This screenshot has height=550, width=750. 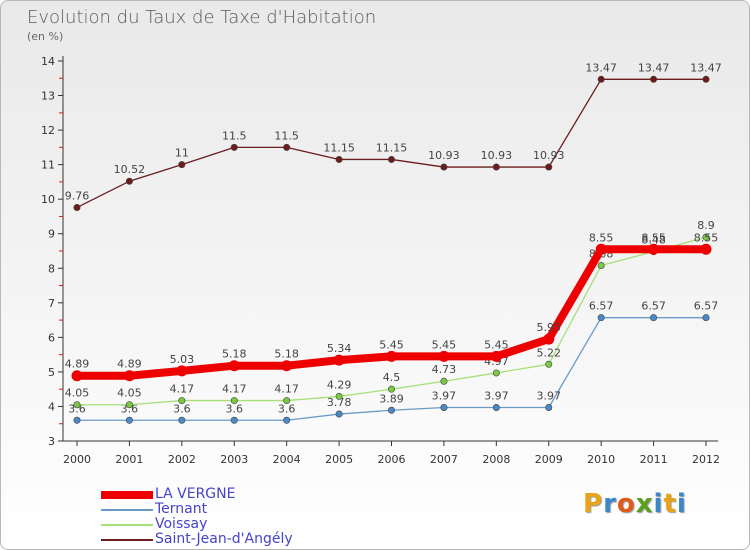 What do you see at coordinates (48, 130) in the screenshot?
I see `y-tick-label: 12` at bounding box center [48, 130].